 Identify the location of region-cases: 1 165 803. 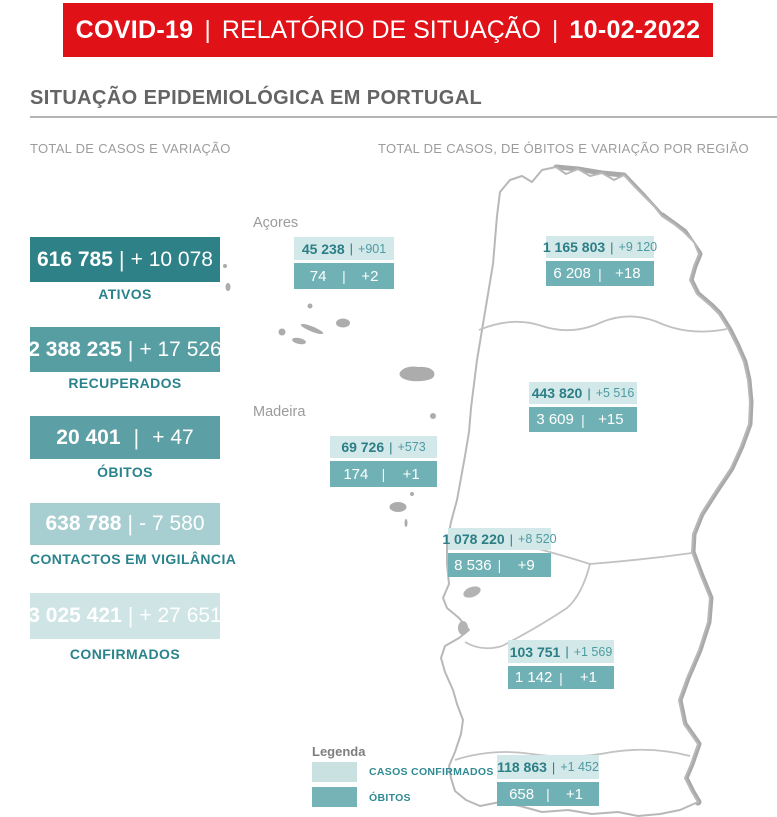
(574, 247).